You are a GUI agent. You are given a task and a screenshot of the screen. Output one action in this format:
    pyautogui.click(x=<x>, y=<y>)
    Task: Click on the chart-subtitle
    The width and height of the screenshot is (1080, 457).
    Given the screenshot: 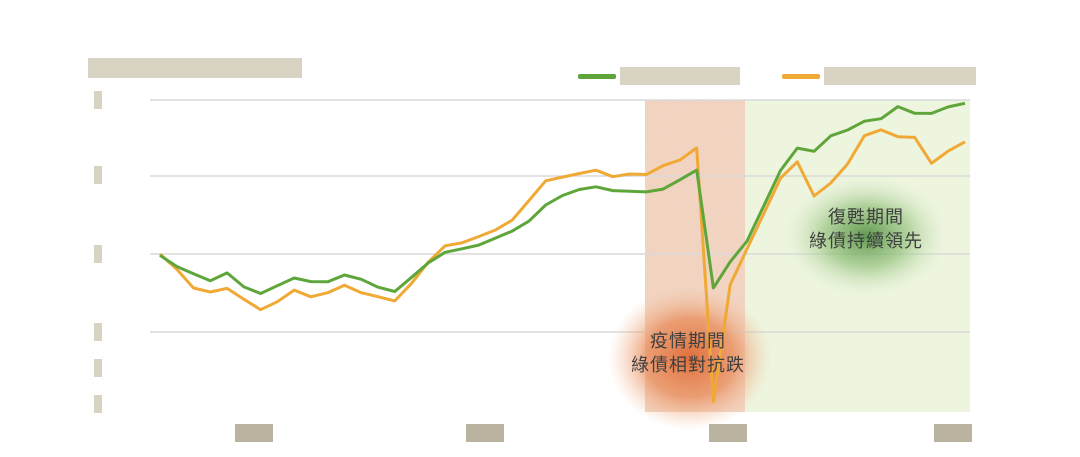 What is the action you would take?
    pyautogui.click(x=195, y=68)
    